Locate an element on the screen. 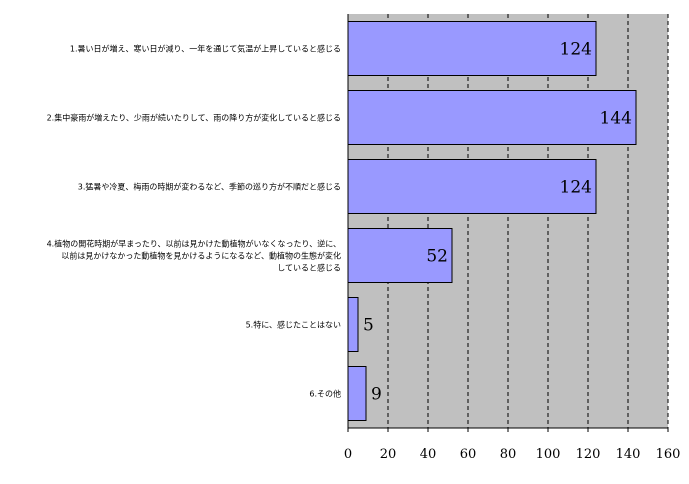 The height and width of the screenshot is (484, 689). x-tick-label-40: 40 is located at coordinates (428, 454).